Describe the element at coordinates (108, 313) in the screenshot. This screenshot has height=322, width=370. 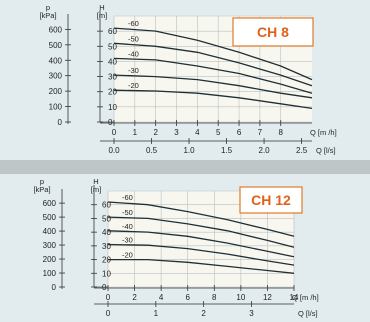
I see `x-axis-secondary-tick-label: 0` at that location.